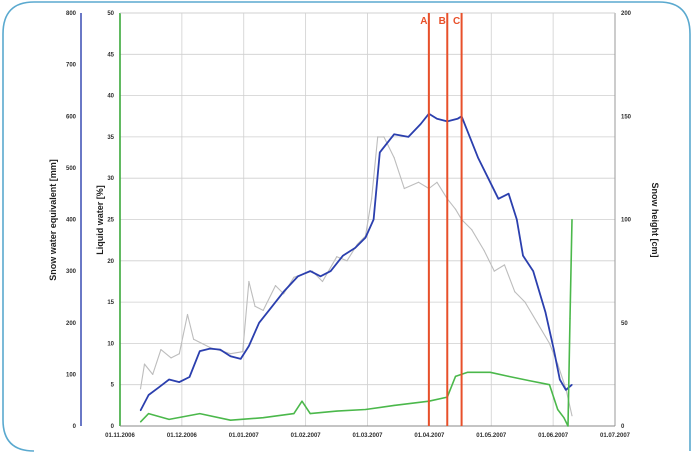 This screenshot has width=693, height=453. I want to click on y-tick-label-liquid-water: 15, so click(110, 303).